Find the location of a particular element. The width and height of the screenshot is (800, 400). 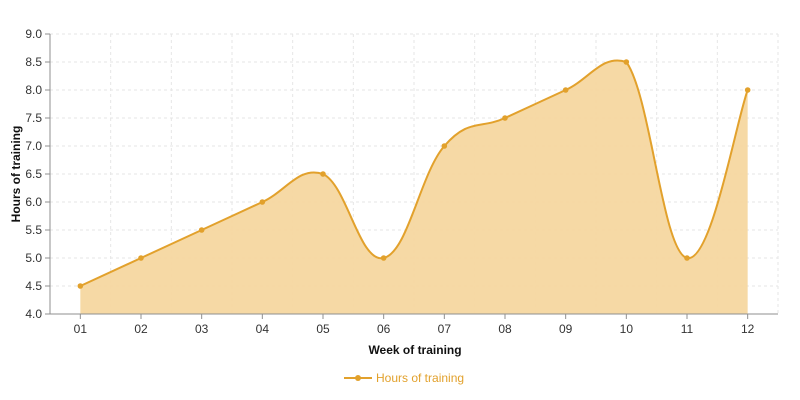

y-tick-label: 5.5 is located at coordinates (33, 230).